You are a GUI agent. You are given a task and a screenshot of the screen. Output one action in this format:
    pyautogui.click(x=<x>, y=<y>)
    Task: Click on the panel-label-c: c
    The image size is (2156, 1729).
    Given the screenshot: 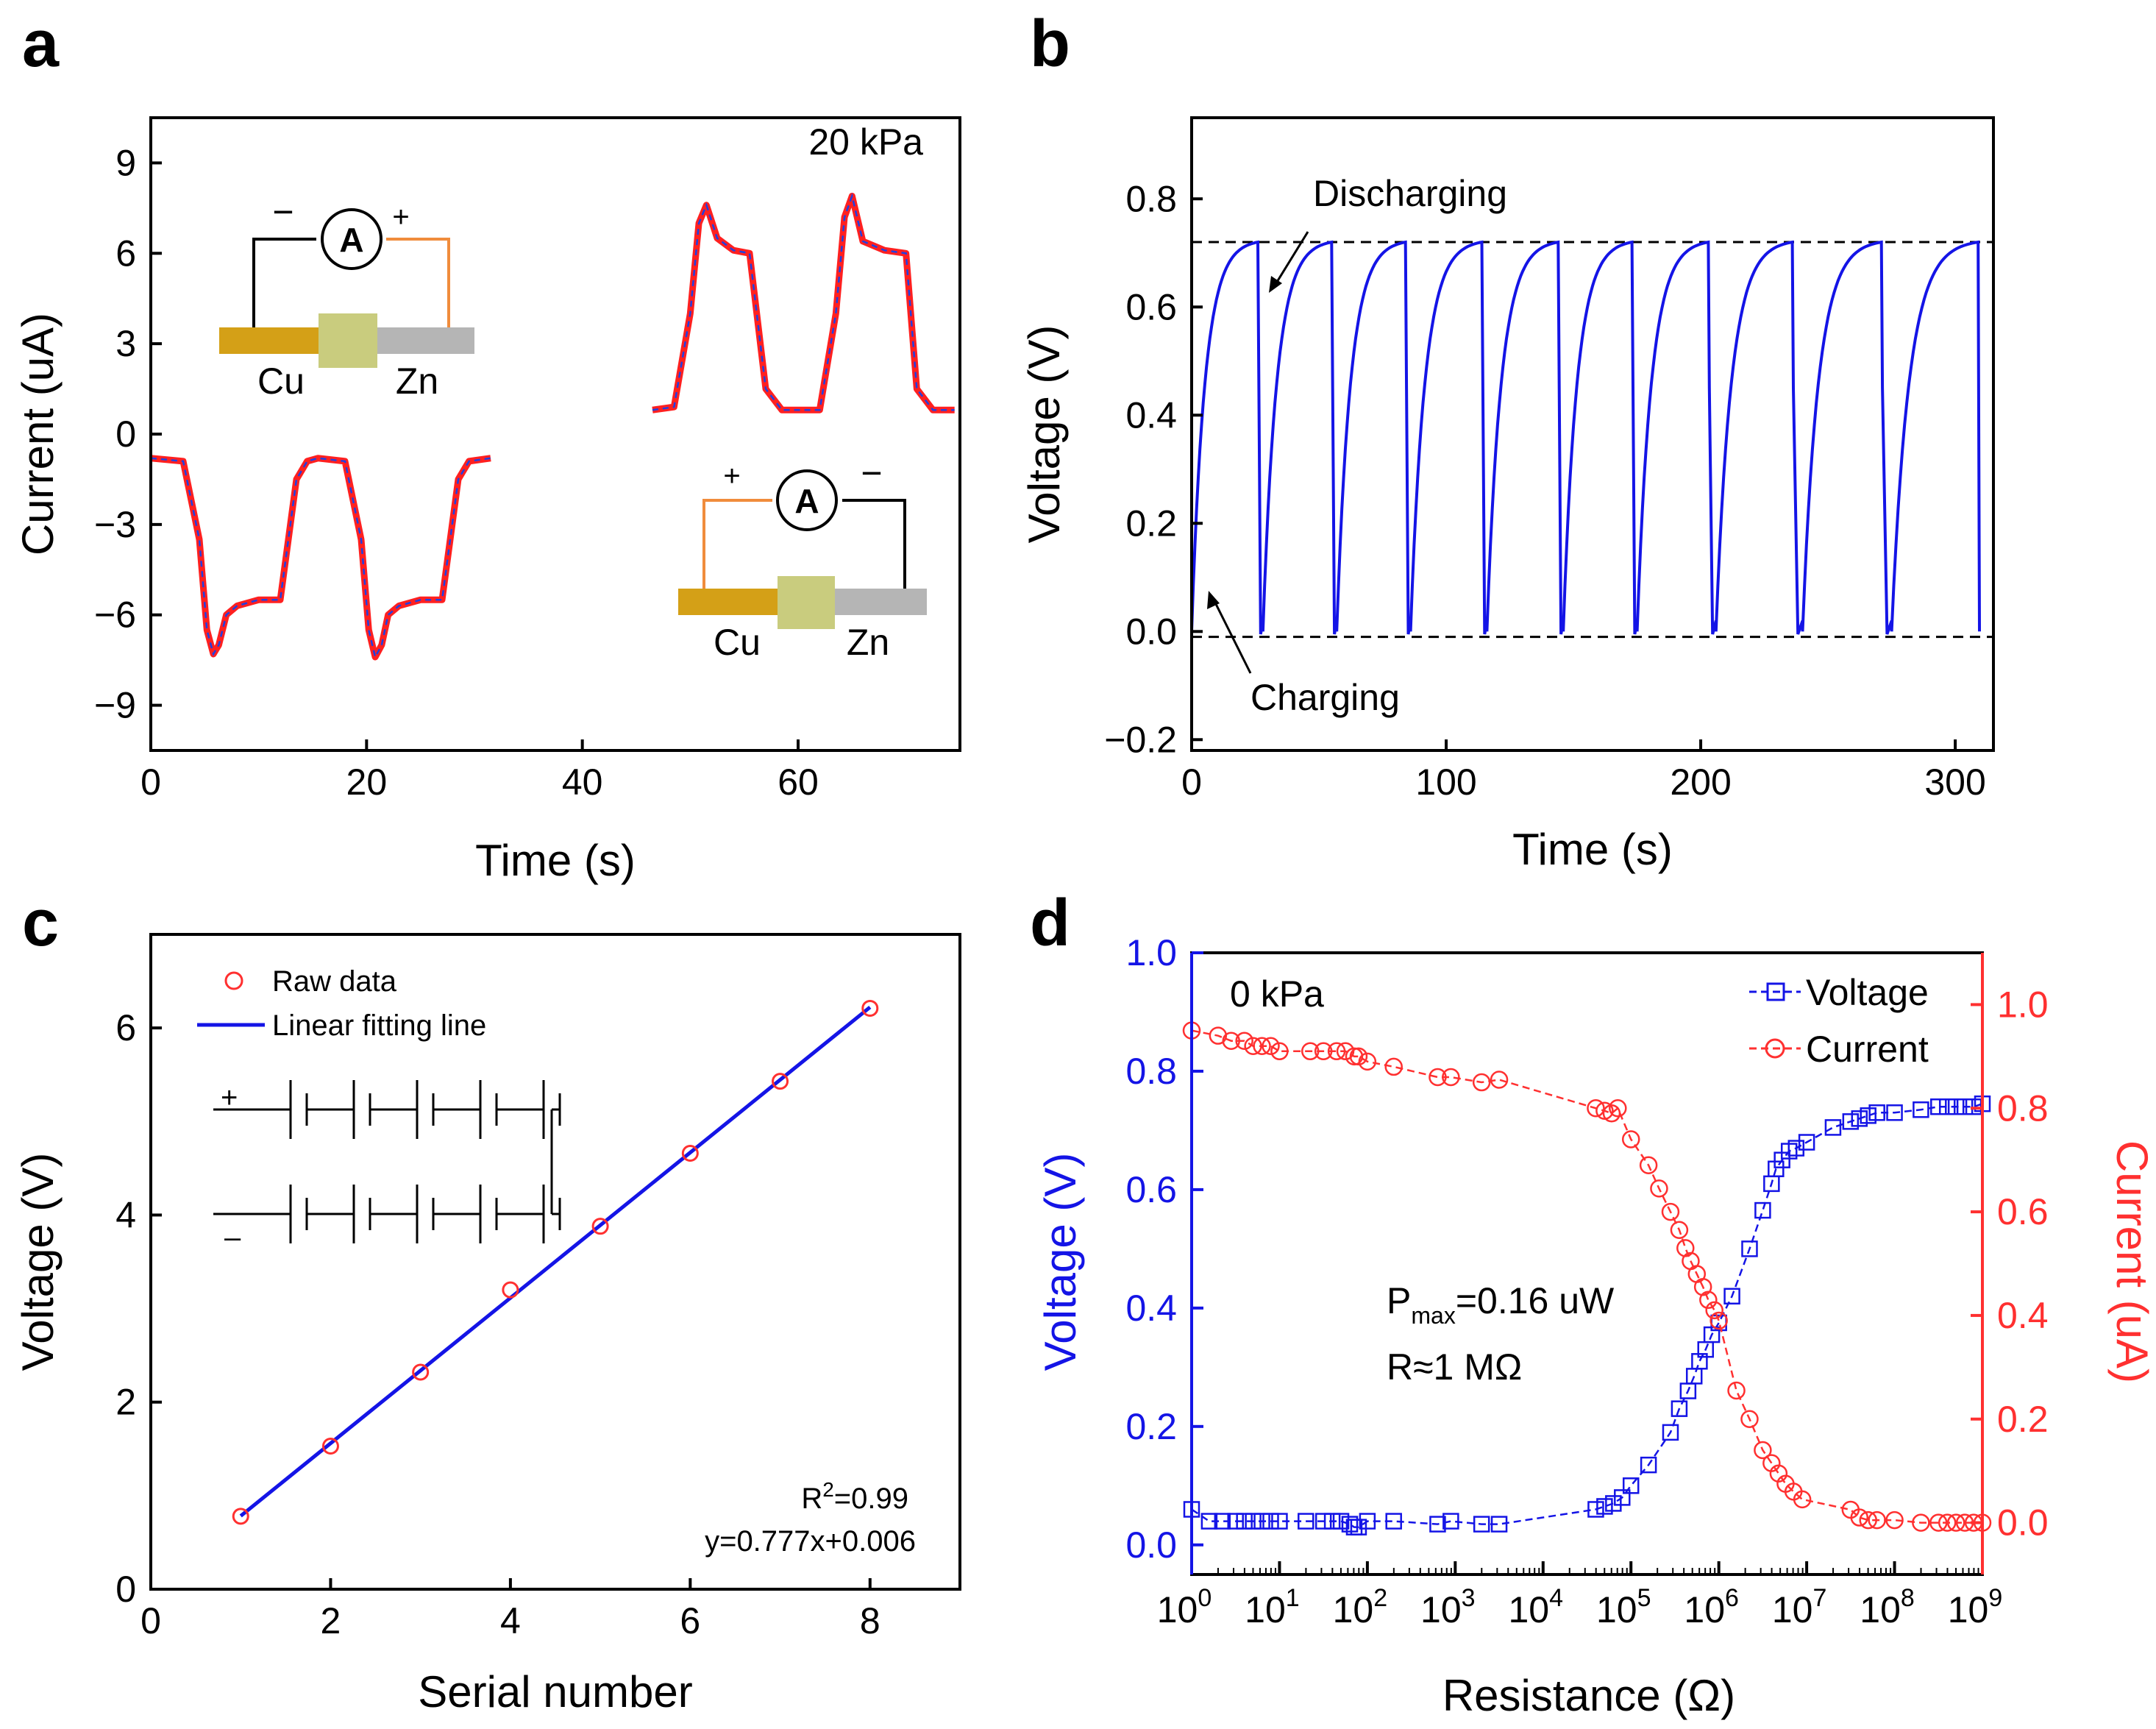 What is the action you would take?
    pyautogui.click(x=40, y=923)
    